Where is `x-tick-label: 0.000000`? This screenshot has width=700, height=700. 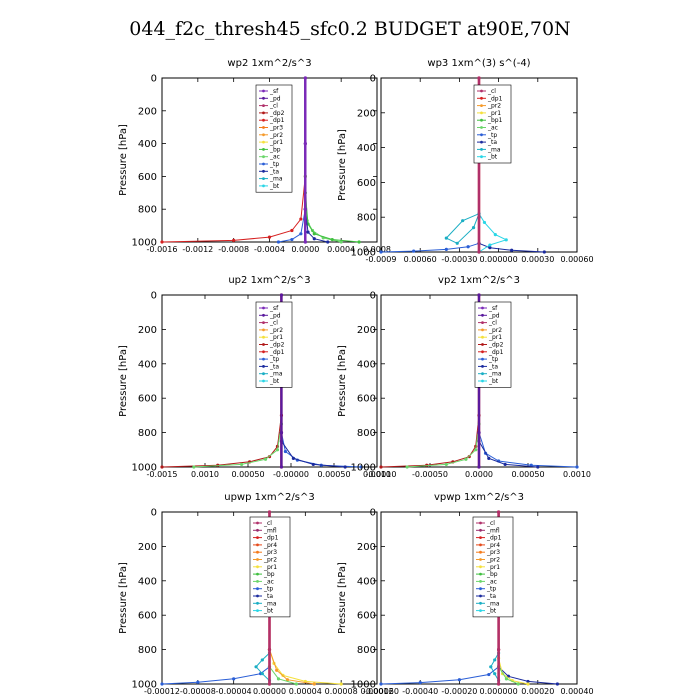 x-tick-label: 0.000000 is located at coordinates (499, 259).